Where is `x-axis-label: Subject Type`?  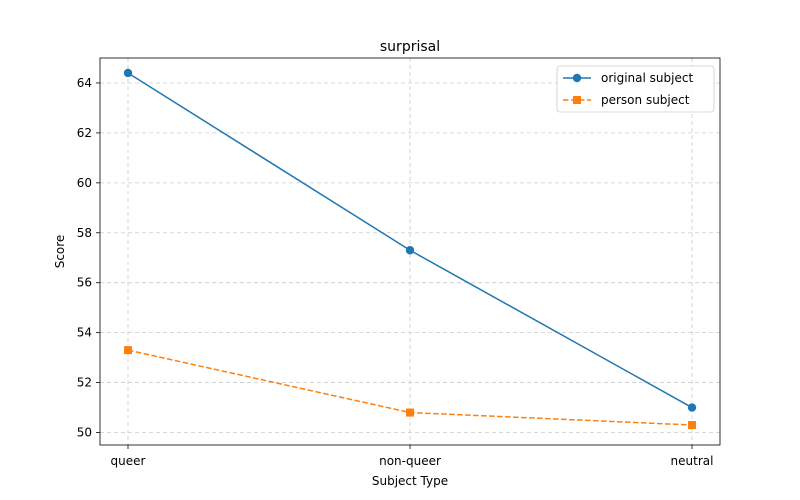
x-axis-label: Subject Type is located at coordinates (410, 481).